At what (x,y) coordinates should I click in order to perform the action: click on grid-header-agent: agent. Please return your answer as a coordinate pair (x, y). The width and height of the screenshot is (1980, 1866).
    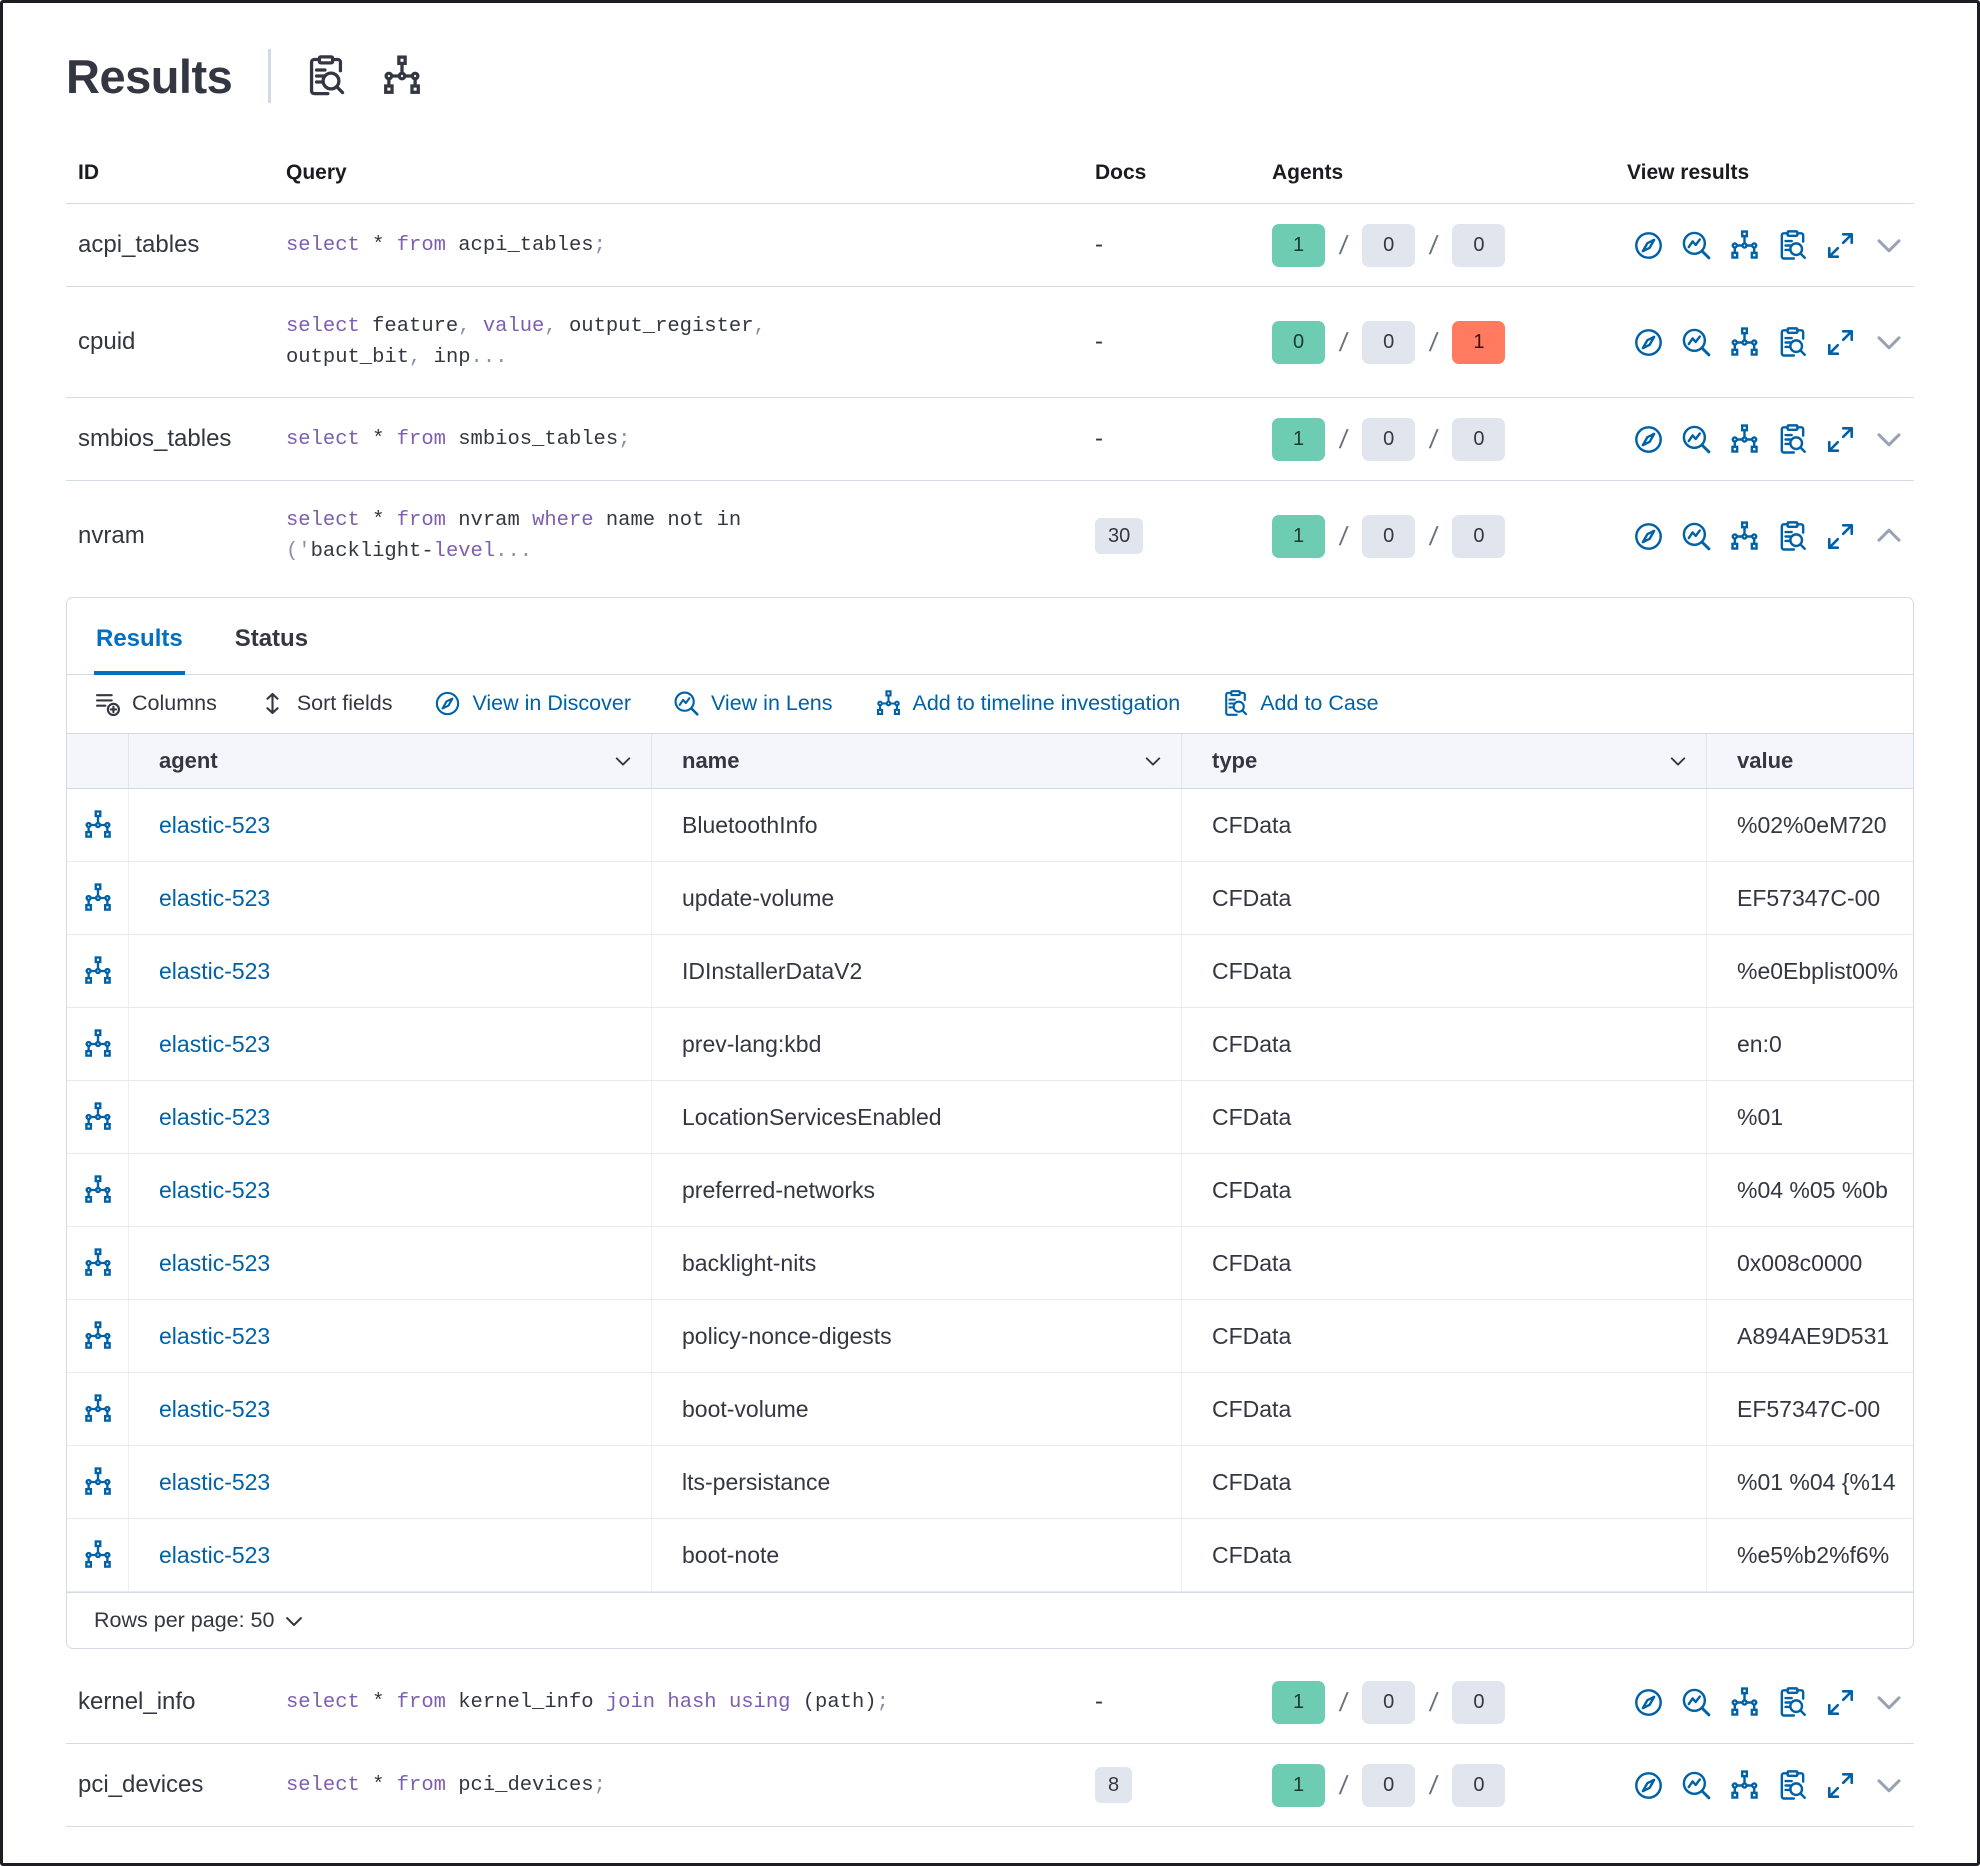
    Looking at the image, I should click on (390, 761).